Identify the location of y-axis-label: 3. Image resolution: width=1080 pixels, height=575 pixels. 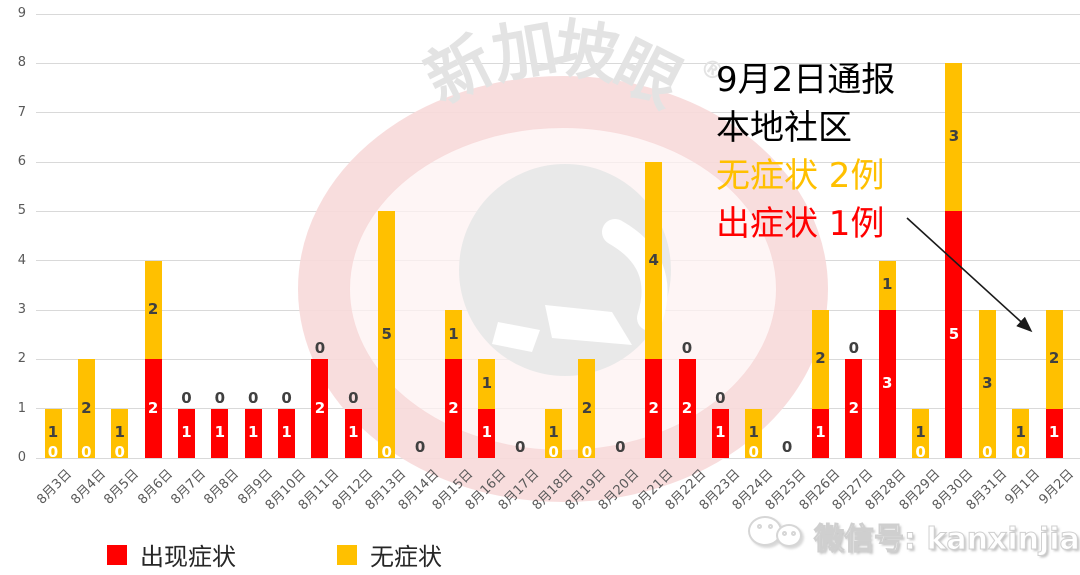
(21, 309).